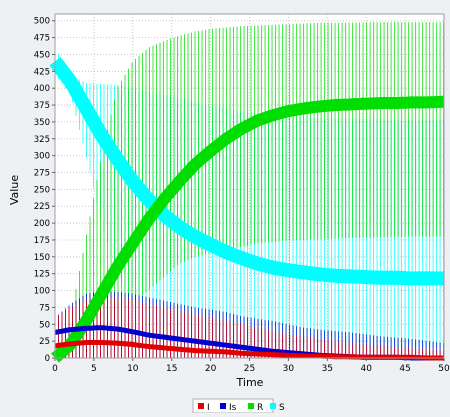  What do you see at coordinates (233, 408) in the screenshot?
I see `legend-label-is: Is` at bounding box center [233, 408].